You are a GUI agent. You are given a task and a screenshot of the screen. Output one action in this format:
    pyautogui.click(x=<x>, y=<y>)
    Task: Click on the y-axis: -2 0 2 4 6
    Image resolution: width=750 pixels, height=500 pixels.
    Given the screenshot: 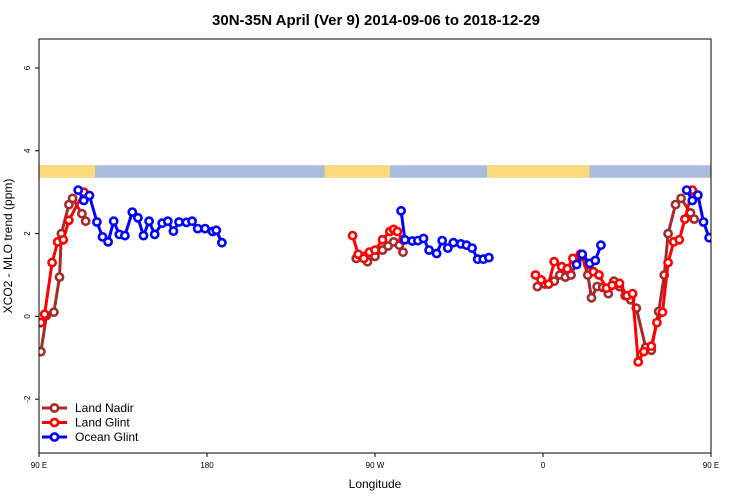 What is the action you would take?
    pyautogui.click(x=31, y=234)
    